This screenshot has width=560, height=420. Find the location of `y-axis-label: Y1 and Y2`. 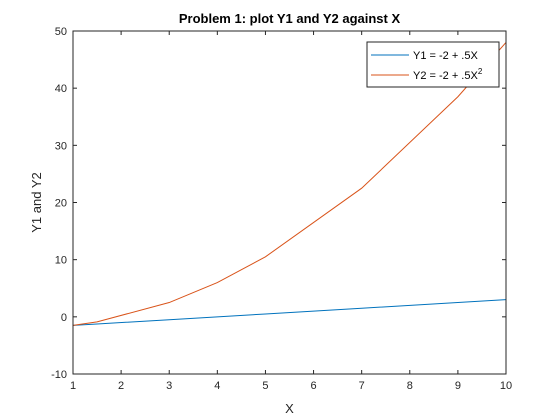

y-axis-label: Y1 and Y2 is located at coordinates (36, 202).